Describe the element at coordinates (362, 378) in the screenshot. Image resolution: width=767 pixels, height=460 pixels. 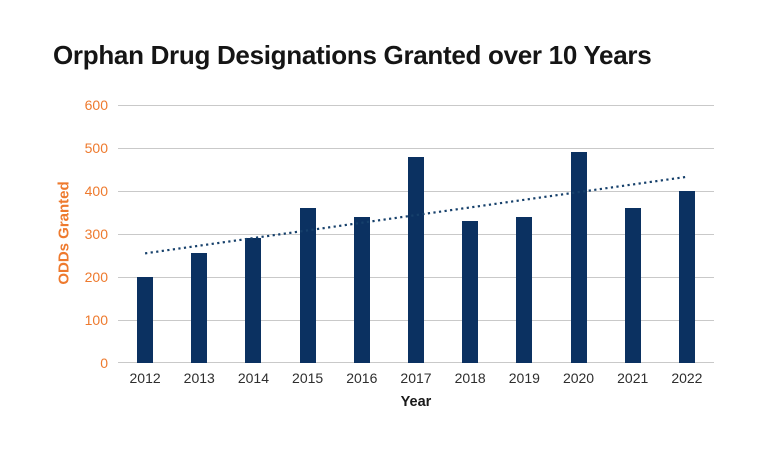
I see `x-tick-label-2016: 2016` at that location.